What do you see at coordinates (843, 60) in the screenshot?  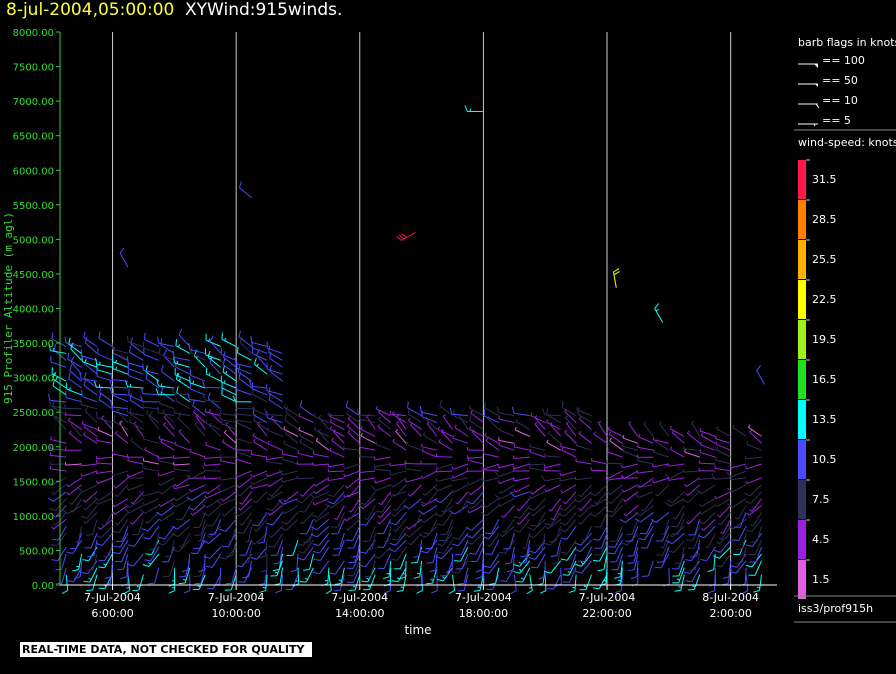 I see `flag-100-label: == 100` at bounding box center [843, 60].